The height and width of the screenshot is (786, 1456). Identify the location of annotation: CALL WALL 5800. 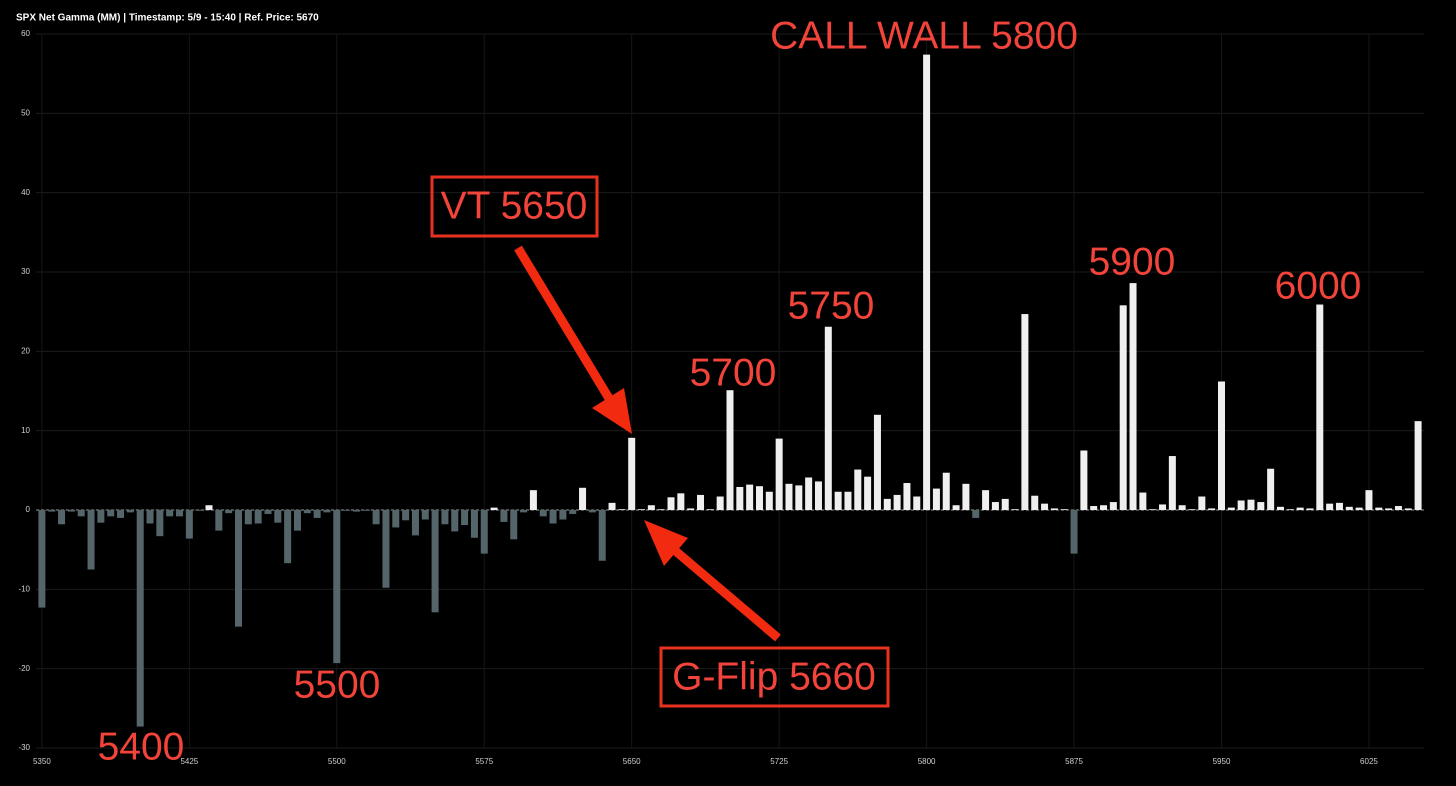
(924, 35).